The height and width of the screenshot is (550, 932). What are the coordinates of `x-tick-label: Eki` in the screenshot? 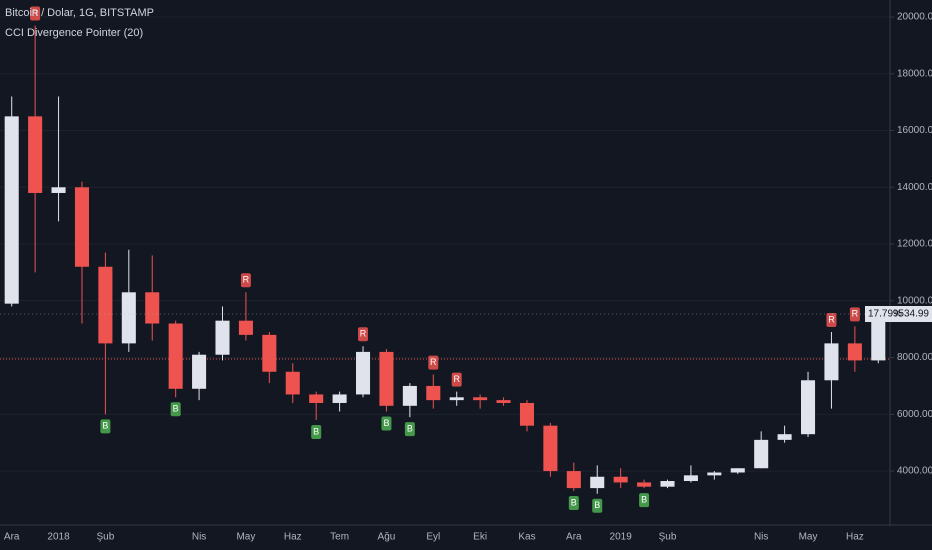 It's located at (480, 537).